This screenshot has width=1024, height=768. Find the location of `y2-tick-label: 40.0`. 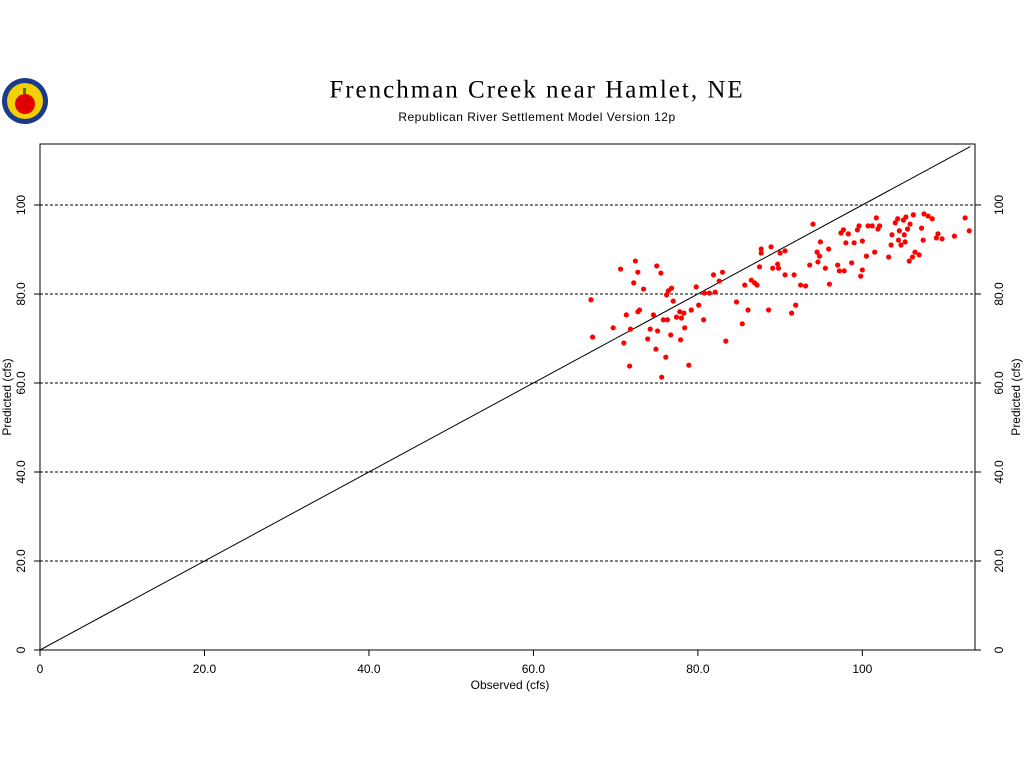

y2-tick-label: 40.0 is located at coordinates (999, 472).